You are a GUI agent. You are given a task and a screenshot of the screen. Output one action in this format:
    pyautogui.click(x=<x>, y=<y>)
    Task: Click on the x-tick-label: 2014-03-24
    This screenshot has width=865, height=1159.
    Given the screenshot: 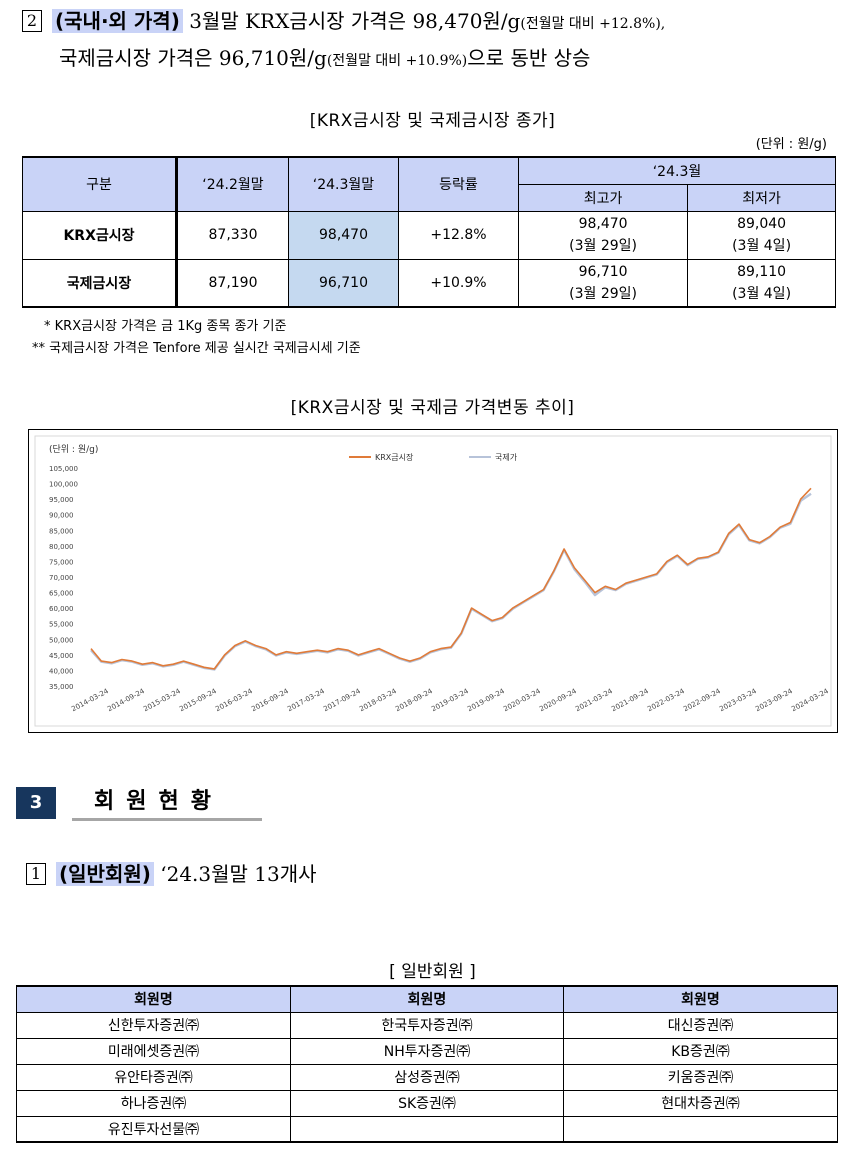 What is the action you would take?
    pyautogui.click(x=90, y=700)
    